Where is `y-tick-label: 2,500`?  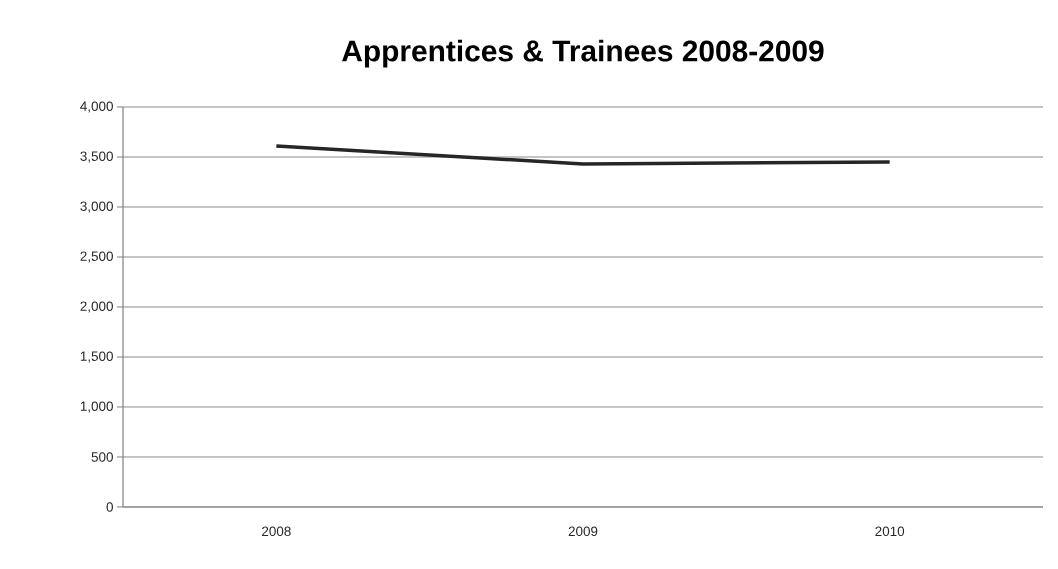 y-tick-label: 2,500 is located at coordinates (96, 257).